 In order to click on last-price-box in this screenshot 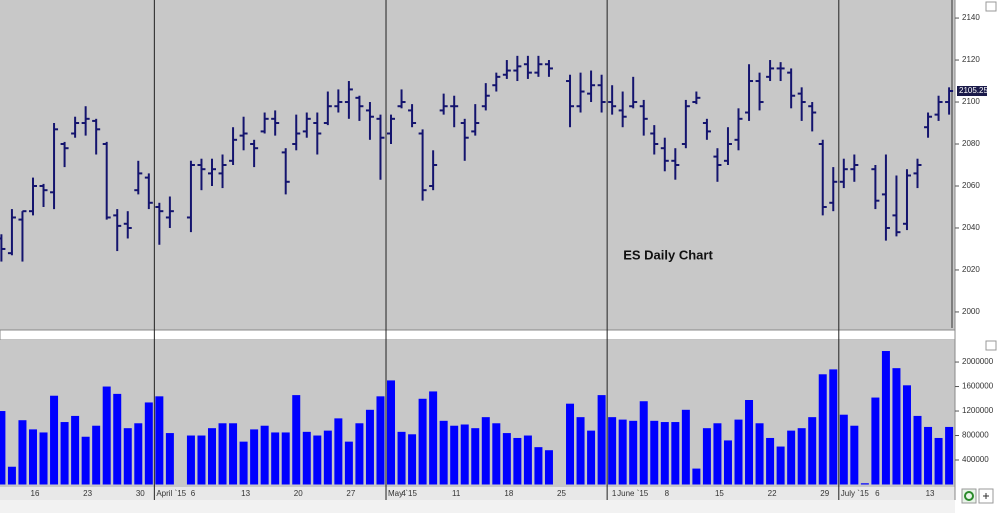, I will do `click(972, 91)`.